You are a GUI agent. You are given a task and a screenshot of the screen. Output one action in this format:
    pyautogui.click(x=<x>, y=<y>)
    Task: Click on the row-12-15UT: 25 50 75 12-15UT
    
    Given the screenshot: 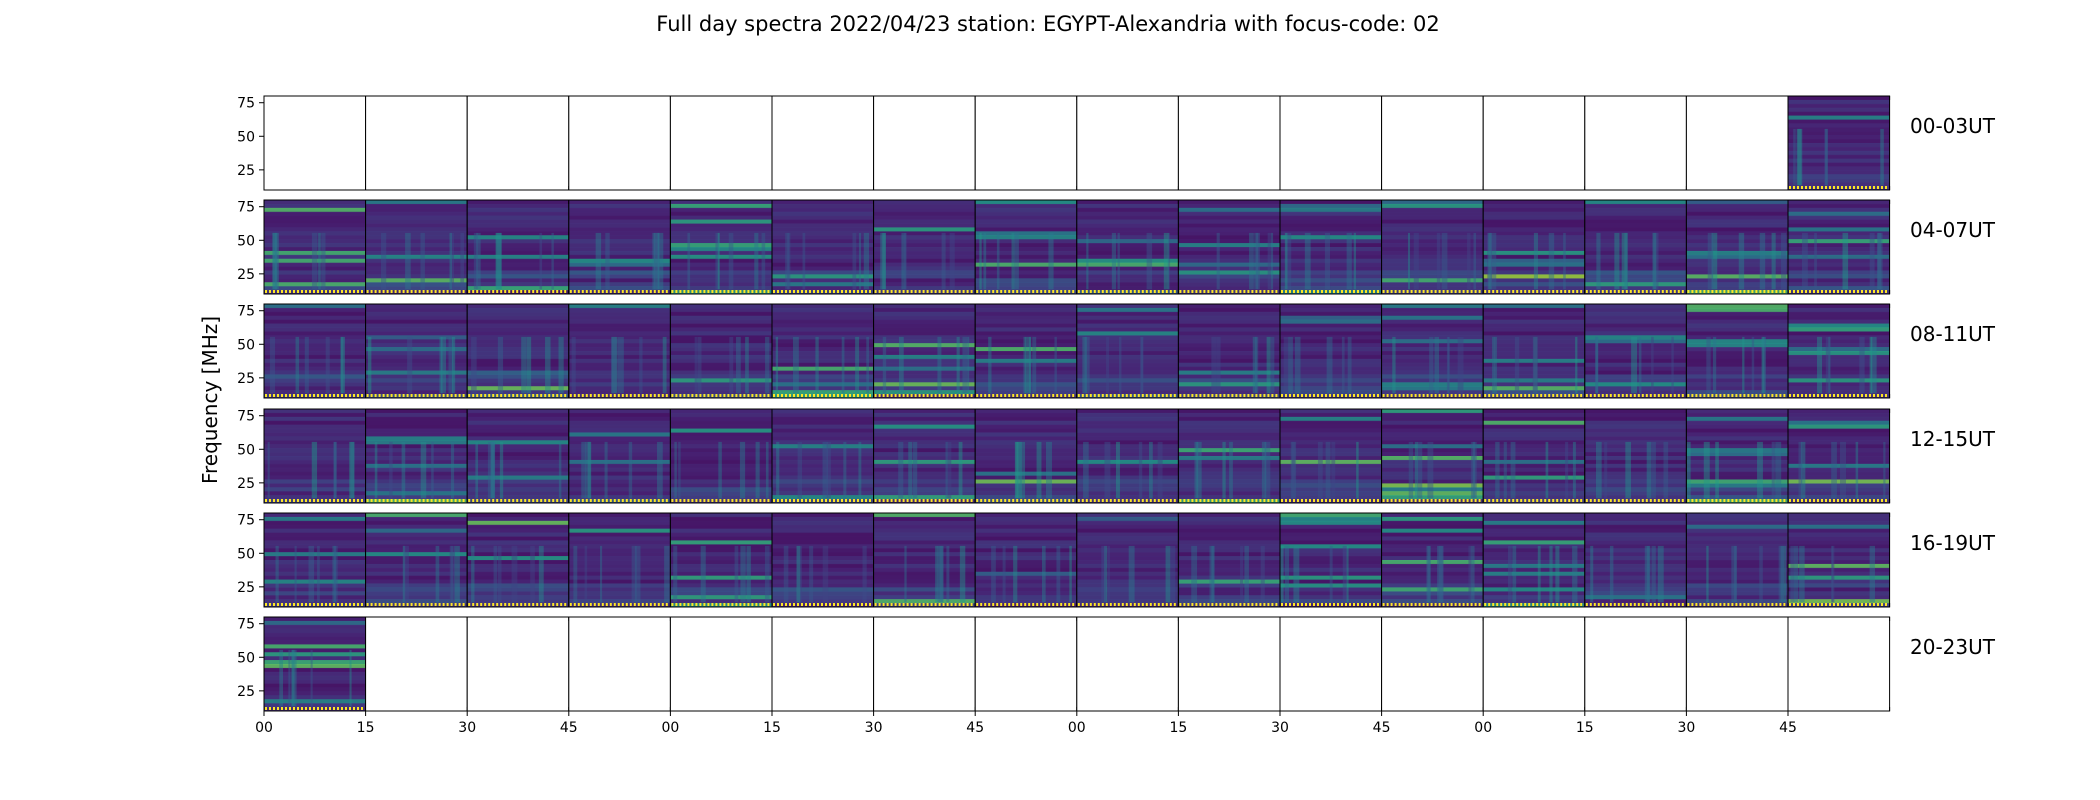 What is the action you would take?
    pyautogui.click(x=1116, y=456)
    